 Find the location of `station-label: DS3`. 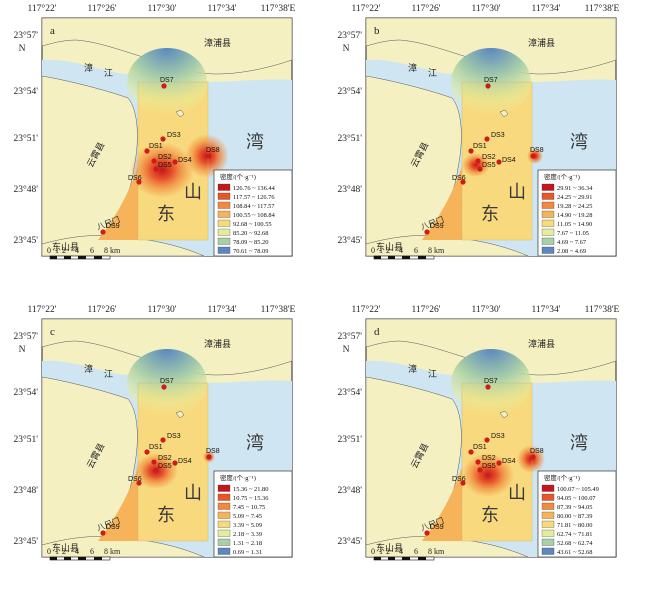

station-label: DS3 is located at coordinates (498, 436).